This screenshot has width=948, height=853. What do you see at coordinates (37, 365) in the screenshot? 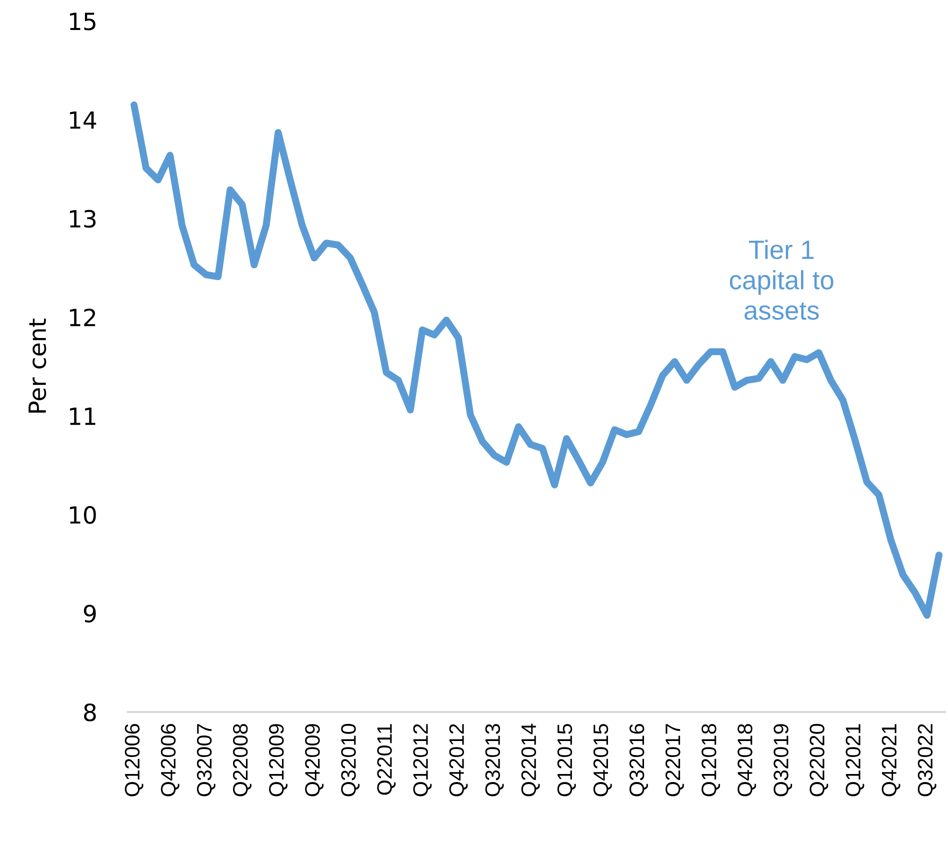
I see `y-axis-title: Per cent` at bounding box center [37, 365].